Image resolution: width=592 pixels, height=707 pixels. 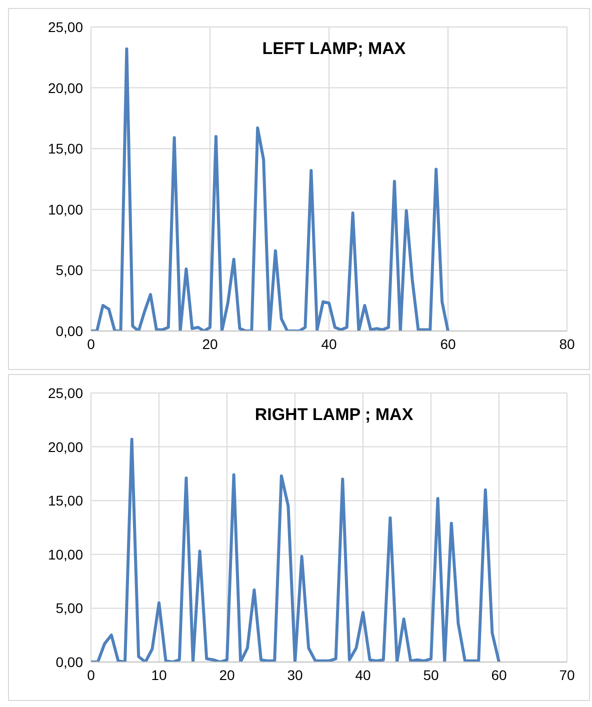 What do you see at coordinates (567, 674) in the screenshot?
I see `x-tick-label: 70` at bounding box center [567, 674].